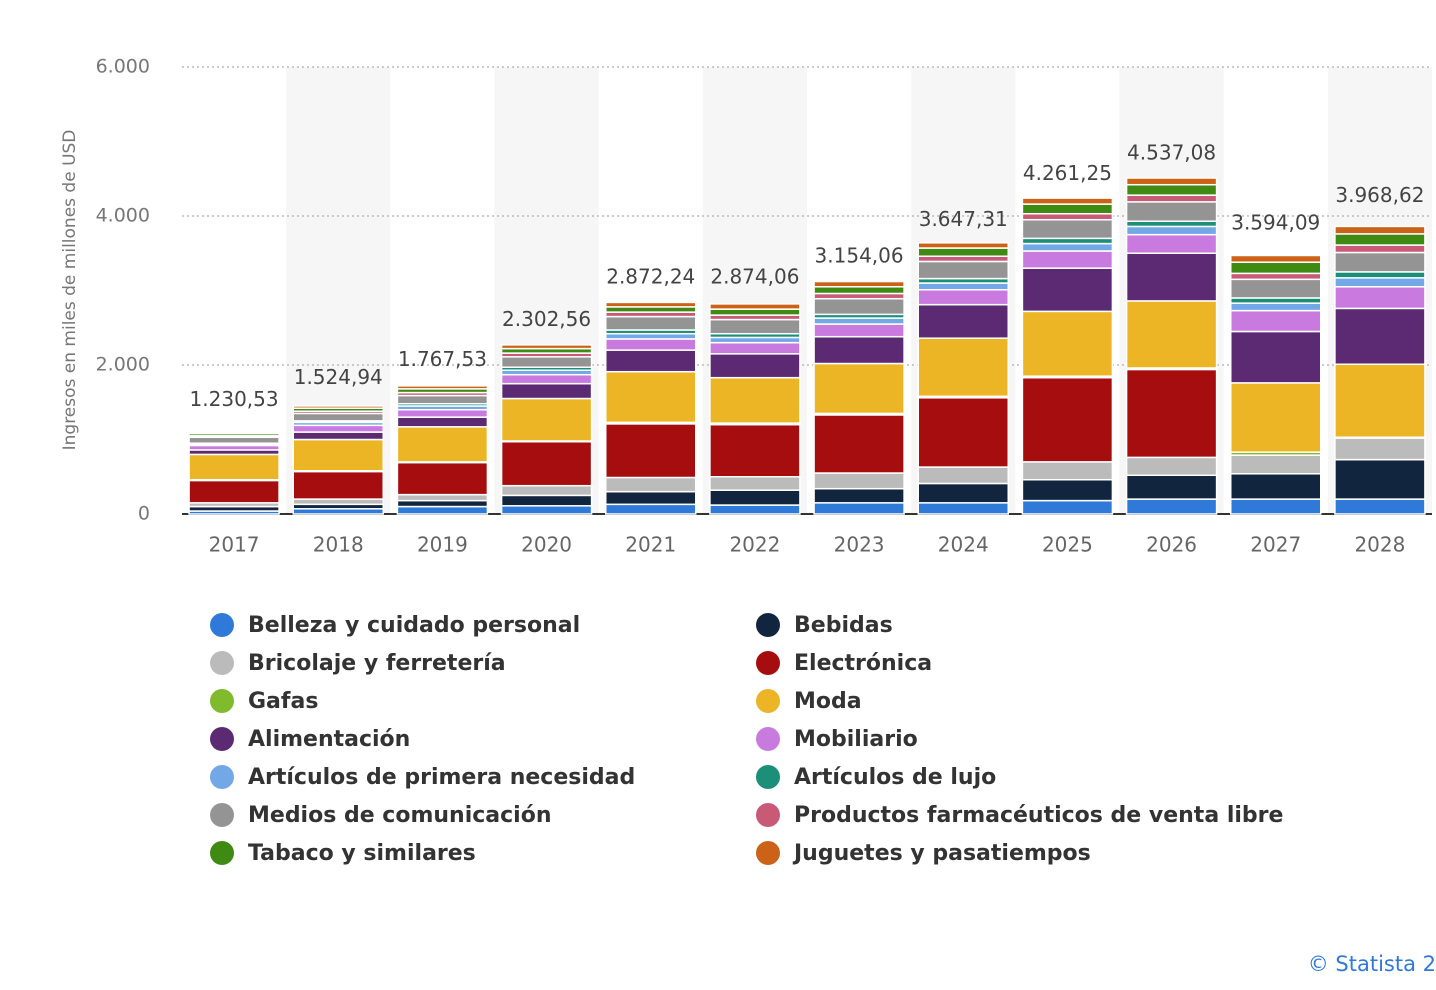 The height and width of the screenshot is (990, 1436). I want to click on total-label: 3.154,06, so click(859, 256).